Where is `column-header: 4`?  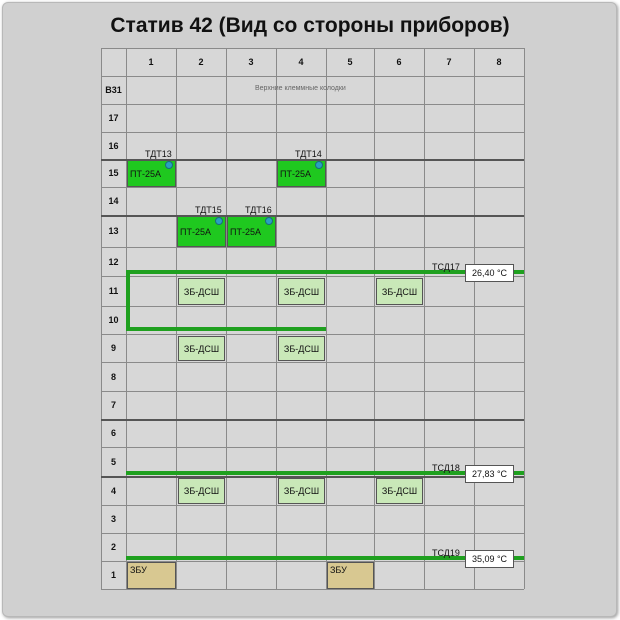
column-header: 4 is located at coordinates (301, 62).